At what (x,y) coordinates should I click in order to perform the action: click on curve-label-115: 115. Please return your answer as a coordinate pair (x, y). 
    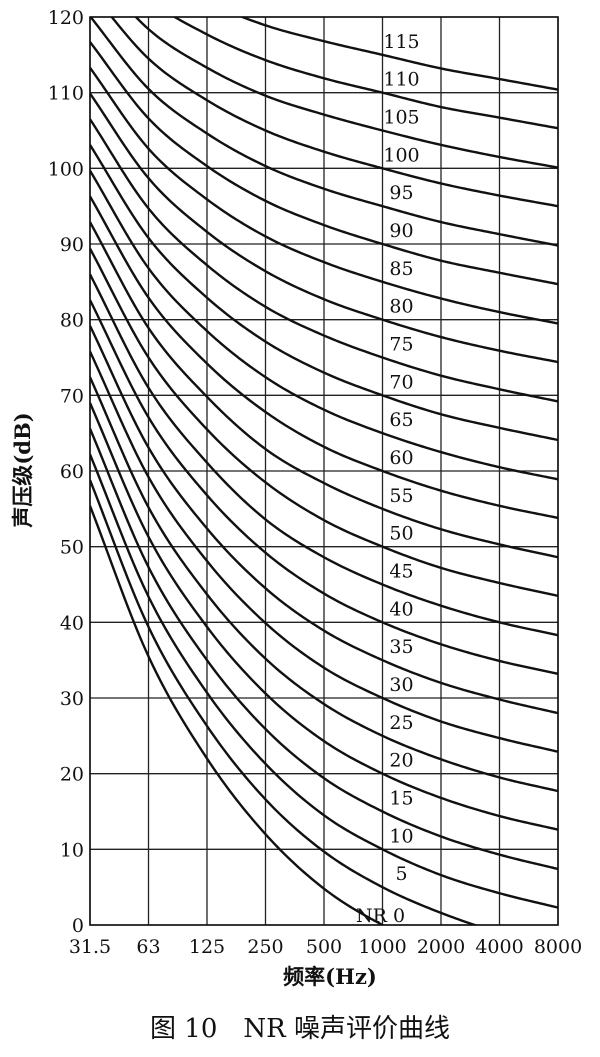
    Looking at the image, I should click on (401, 42).